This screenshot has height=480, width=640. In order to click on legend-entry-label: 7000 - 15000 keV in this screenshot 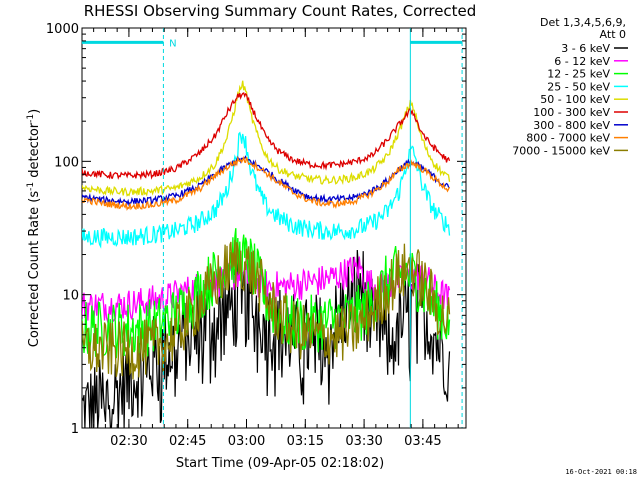, I will do `click(561, 150)`.